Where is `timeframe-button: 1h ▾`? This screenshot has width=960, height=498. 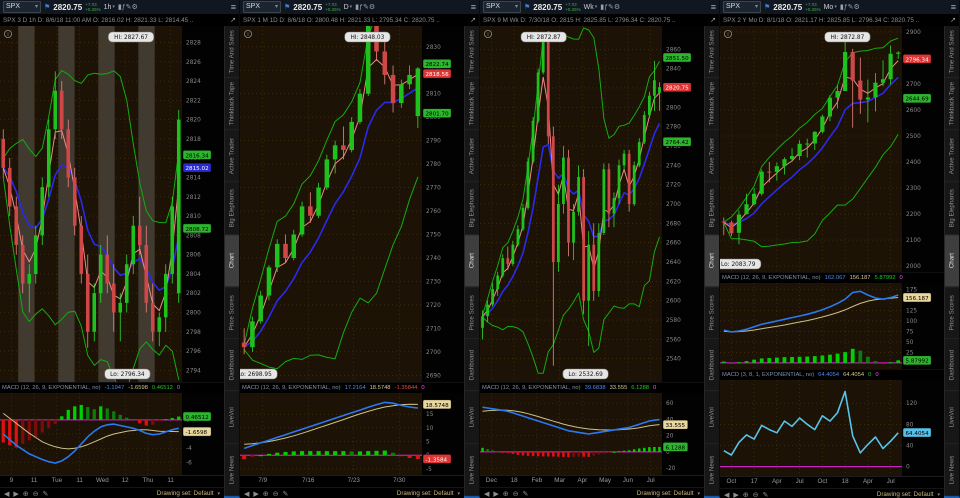 timeframe-button: 1h ▾ is located at coordinates (109, 7).